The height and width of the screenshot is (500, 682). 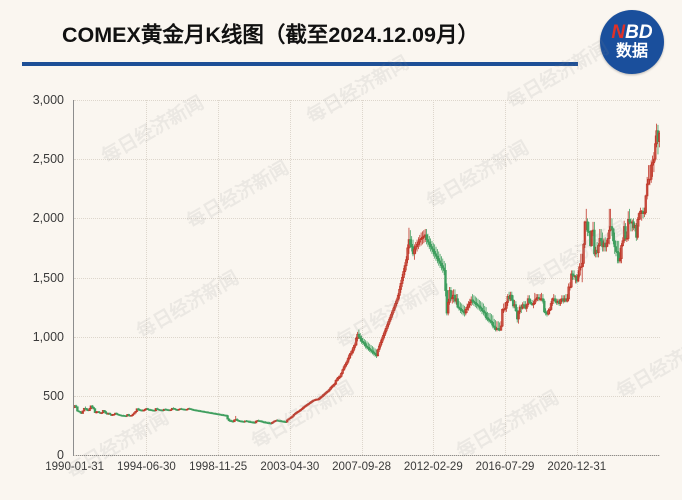 What do you see at coordinates (218, 467) in the screenshot?
I see `x-tick-label: 1998-11-25` at bounding box center [218, 467].